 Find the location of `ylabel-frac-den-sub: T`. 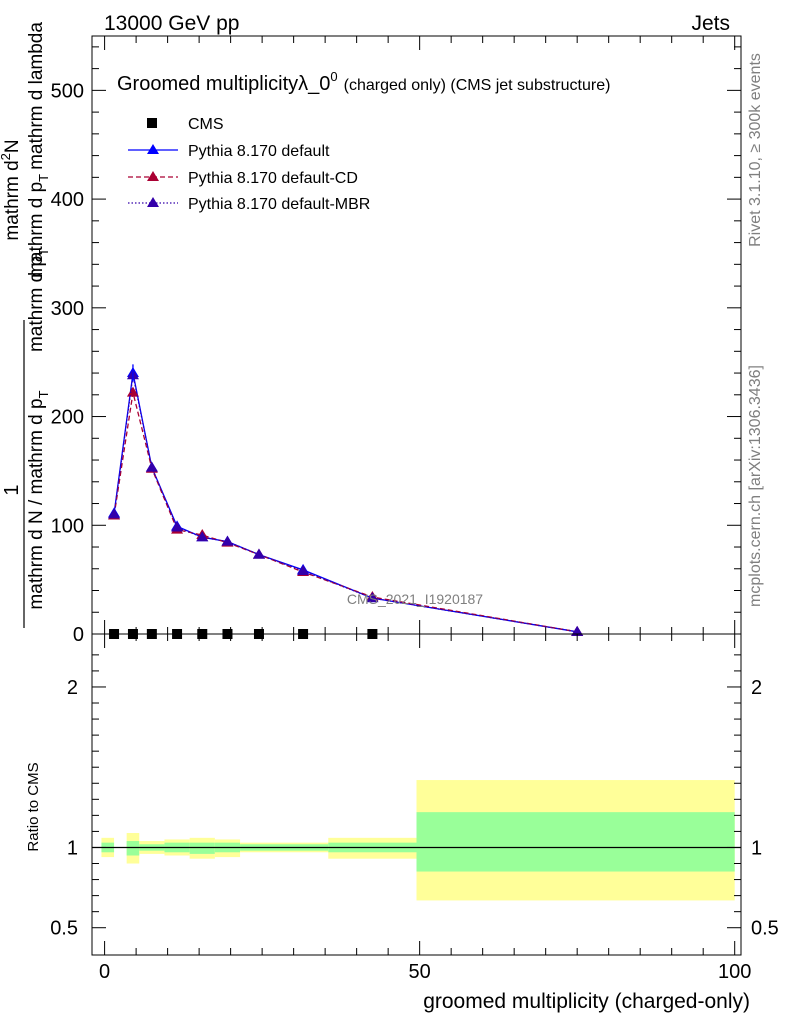

ylabel-frac-den-sub: T is located at coordinates (43, 394).